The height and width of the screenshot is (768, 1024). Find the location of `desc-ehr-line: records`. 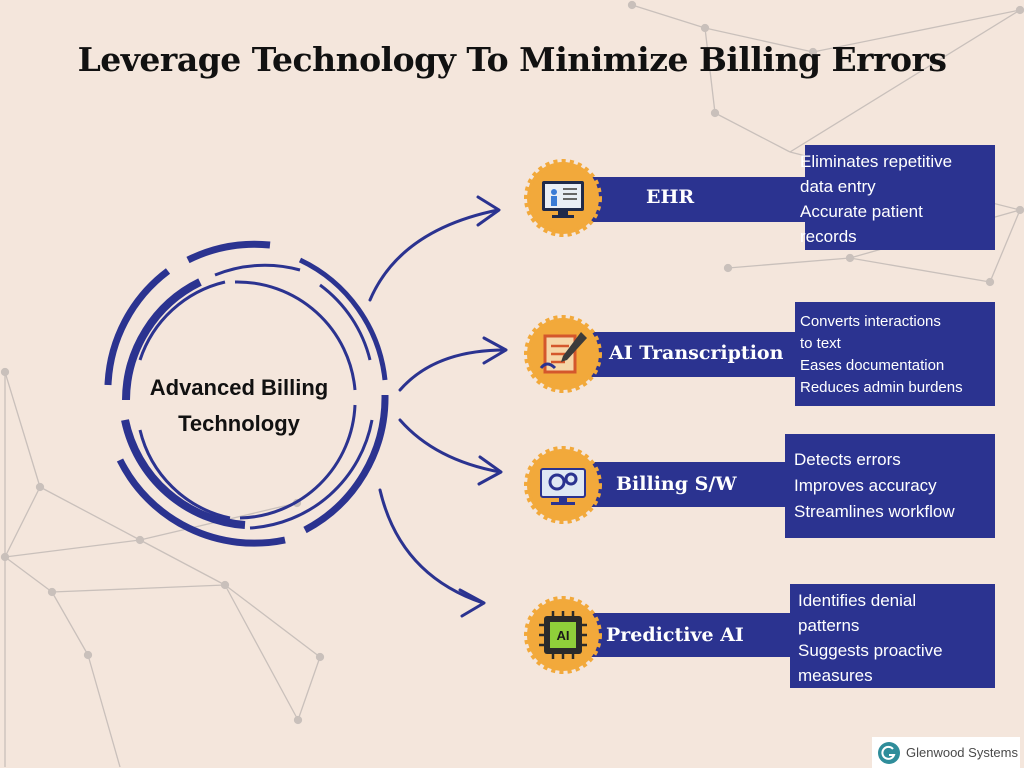

desc-ehr-line: records is located at coordinates (828, 236).